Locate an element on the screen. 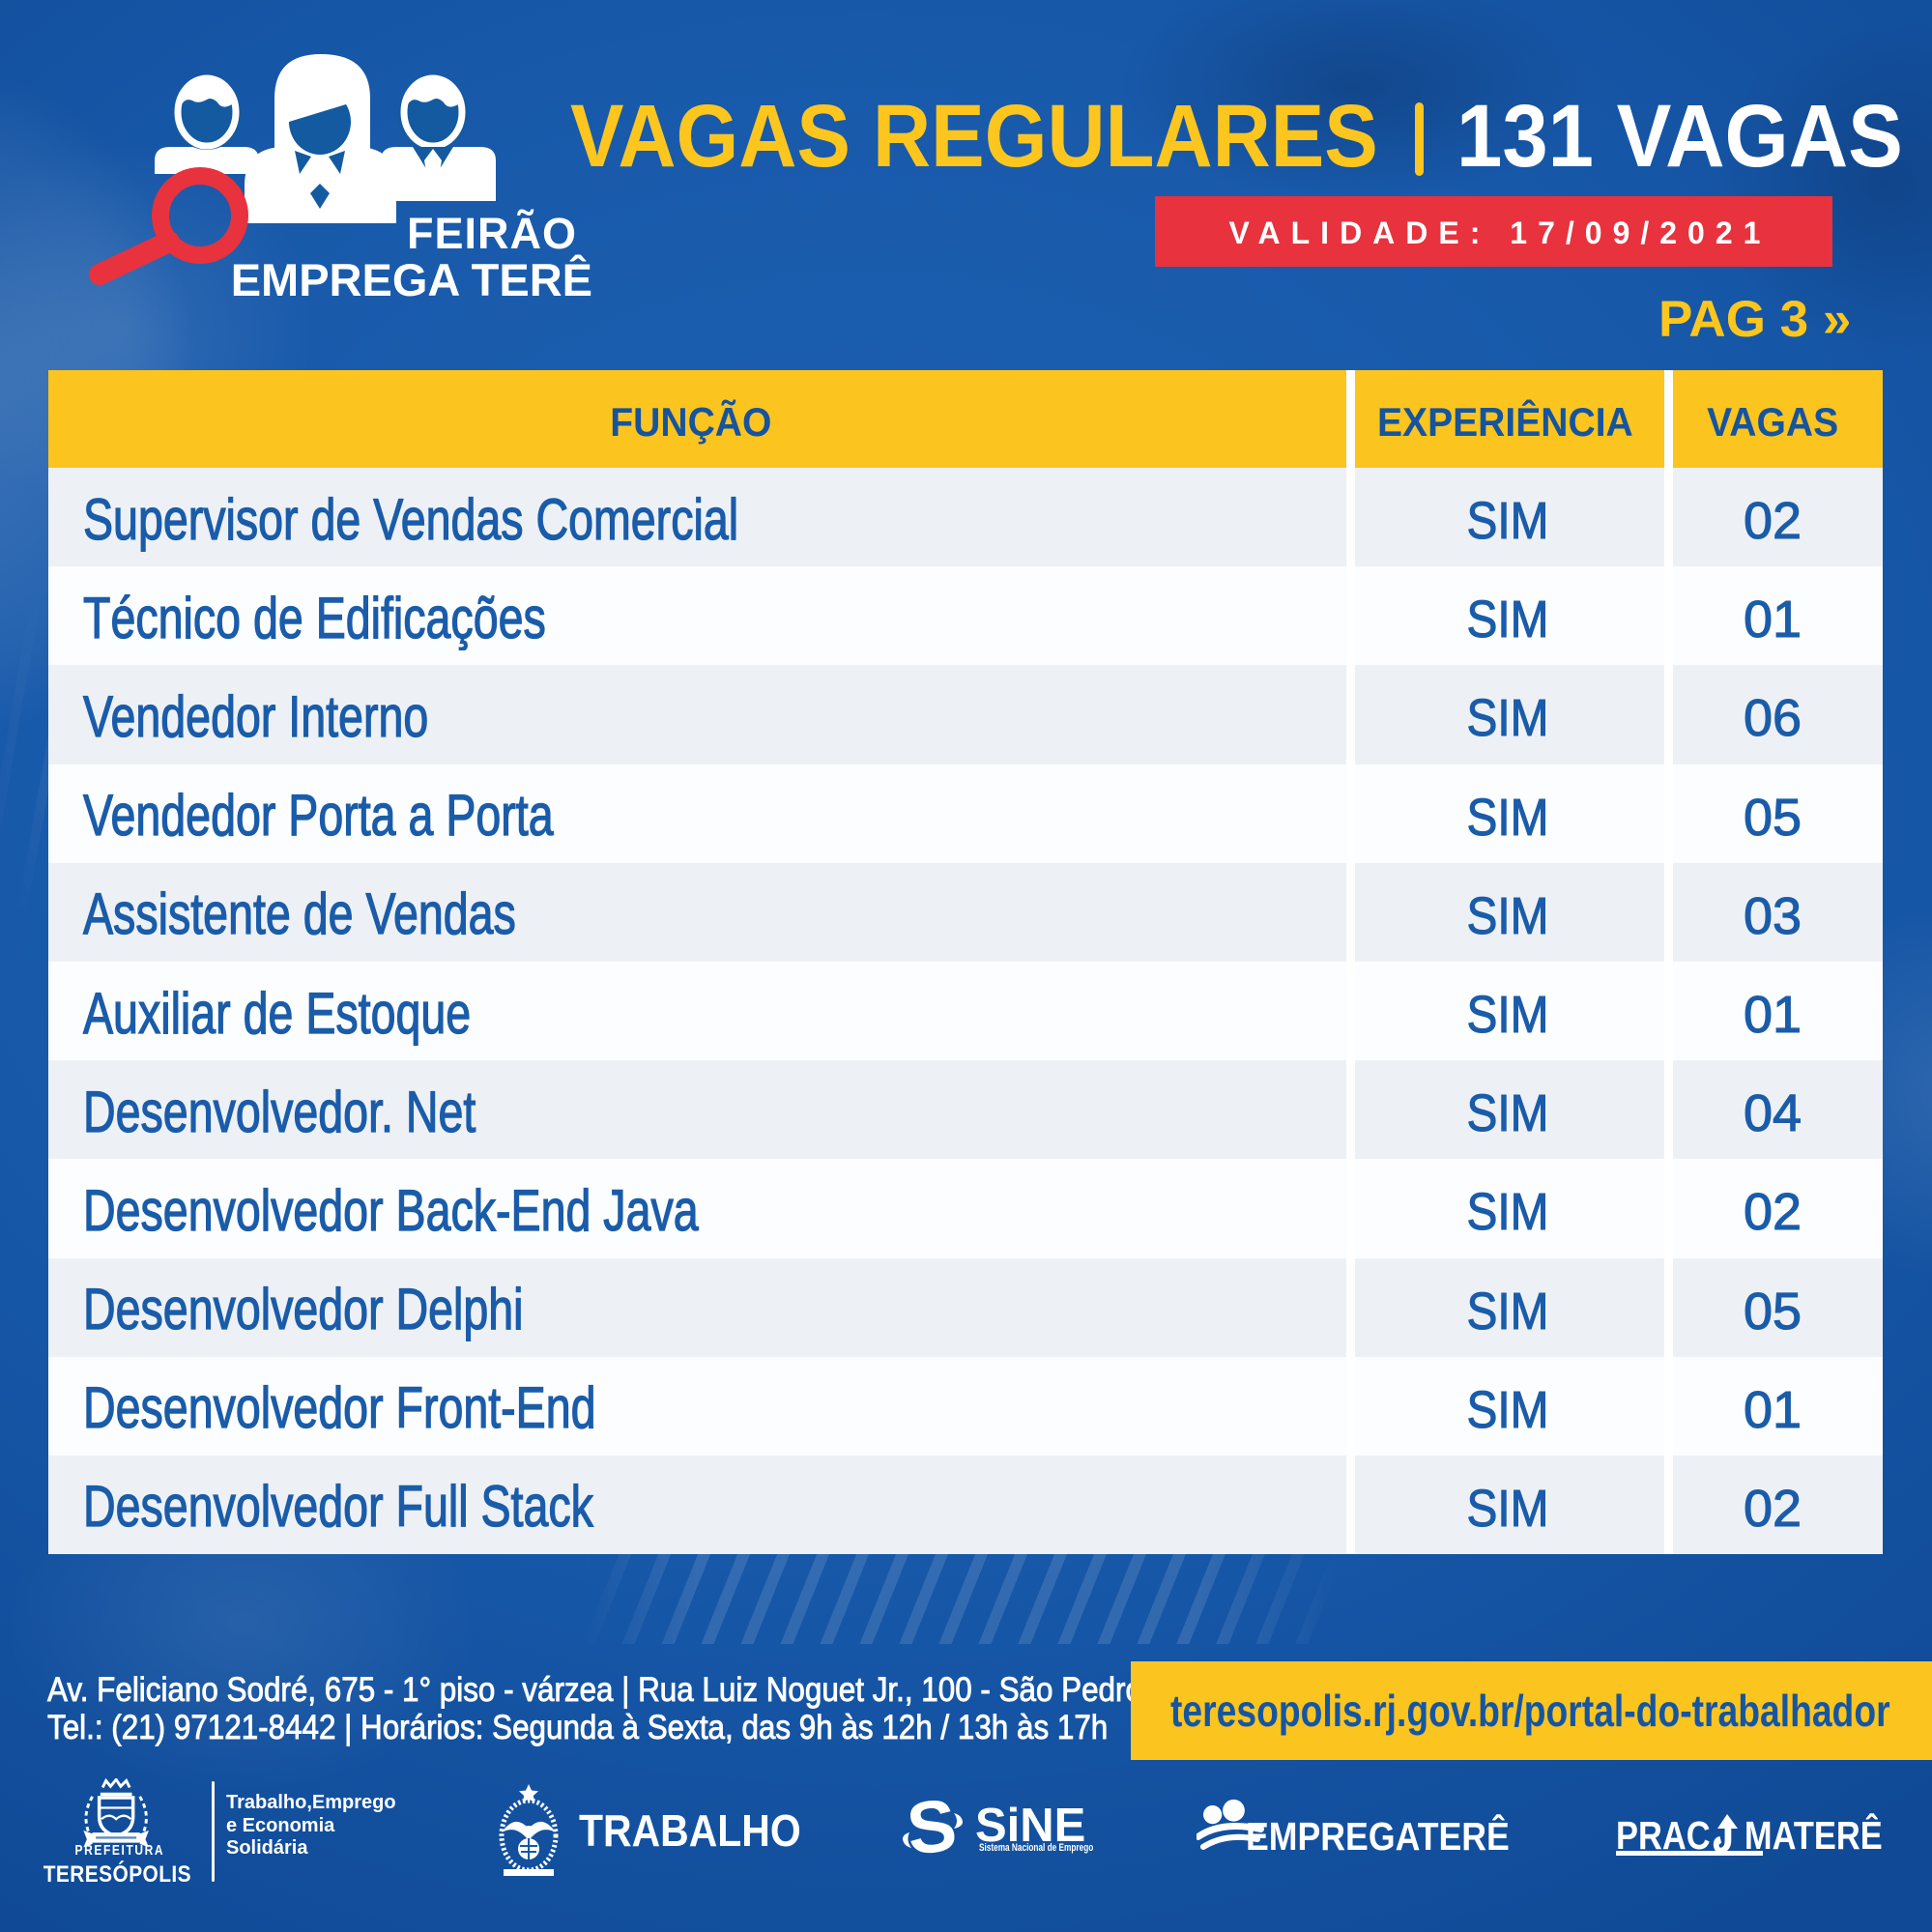 The width and height of the screenshot is (1932, 1932). svg-text: EMPREGA TERÊ is located at coordinates (411, 279).